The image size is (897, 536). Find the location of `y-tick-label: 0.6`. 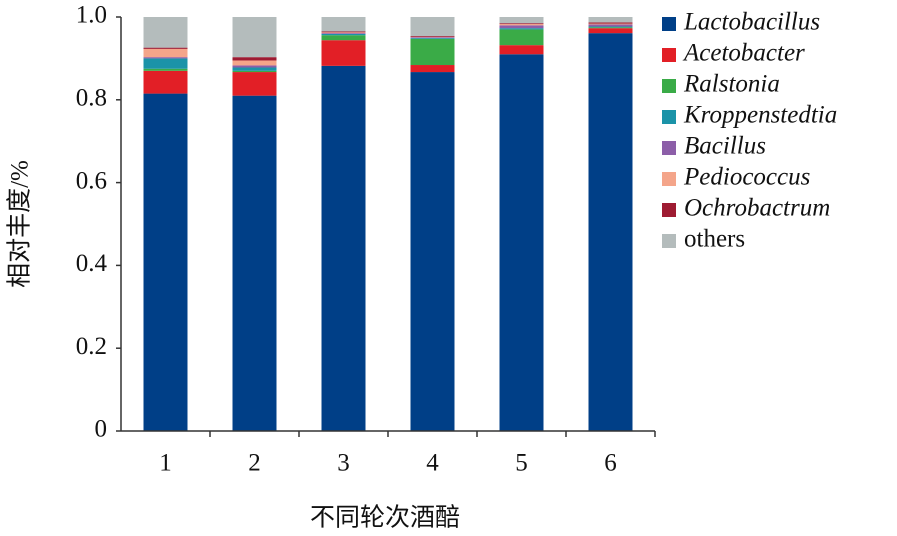

y-tick-label: 0.6 is located at coordinates (91, 180).